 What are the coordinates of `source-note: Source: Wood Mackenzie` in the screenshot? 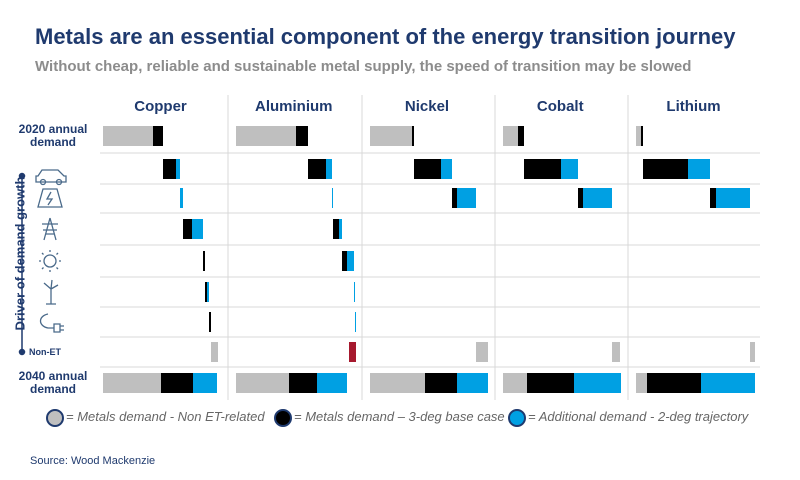 It's located at (93, 461).